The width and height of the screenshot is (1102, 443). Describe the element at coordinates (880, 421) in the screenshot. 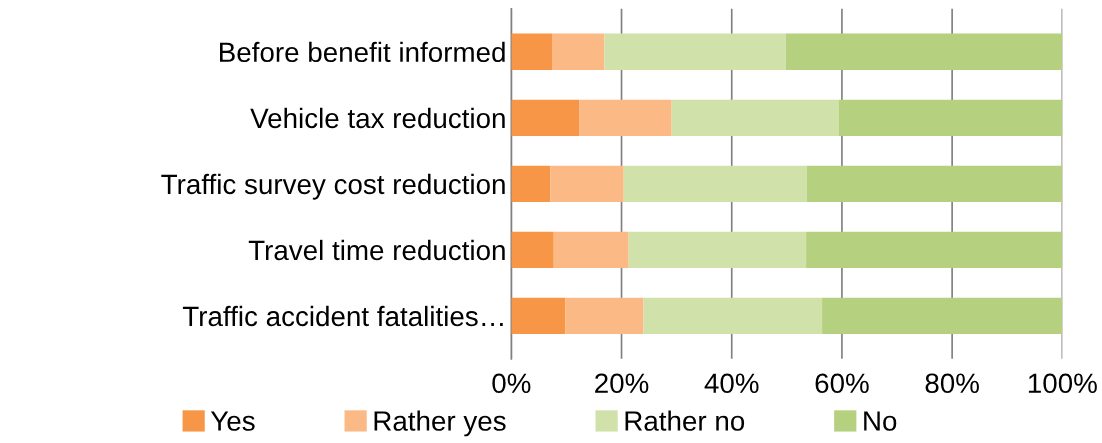

I see `legend-label: No` at that location.